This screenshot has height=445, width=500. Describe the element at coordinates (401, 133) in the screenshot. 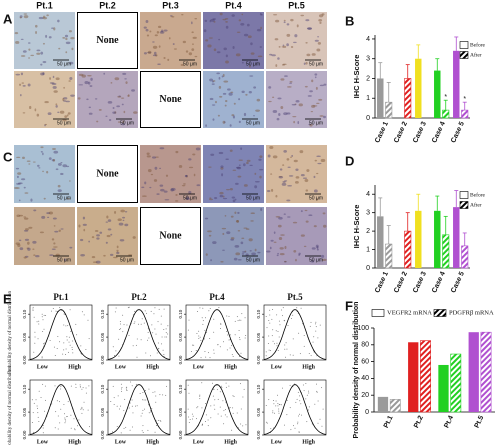

I see `x-tick-label: Case 2` at that location.